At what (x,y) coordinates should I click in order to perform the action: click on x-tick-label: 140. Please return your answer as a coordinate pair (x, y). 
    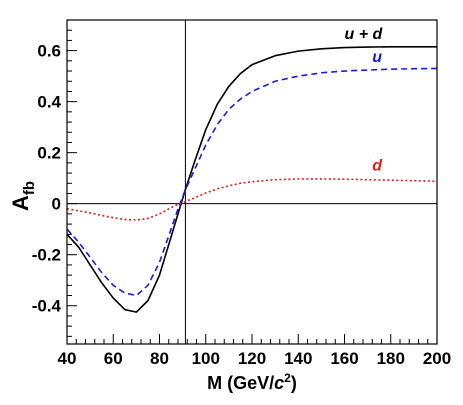
    Looking at the image, I should click on (298, 358).